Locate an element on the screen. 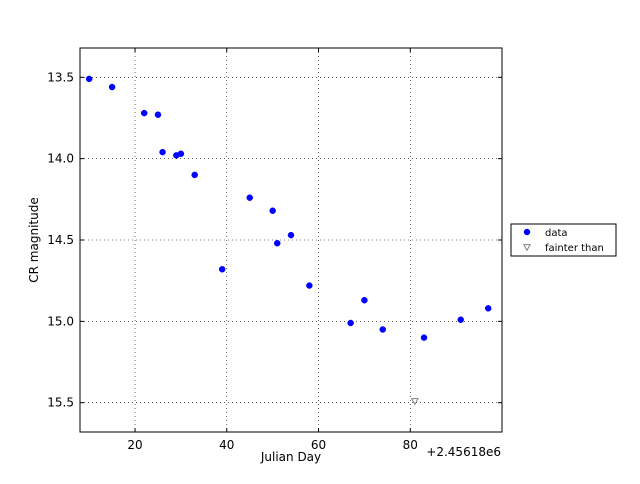 This screenshot has width=640, height=484. y-tick-label: 14.0 is located at coordinates (60, 159).